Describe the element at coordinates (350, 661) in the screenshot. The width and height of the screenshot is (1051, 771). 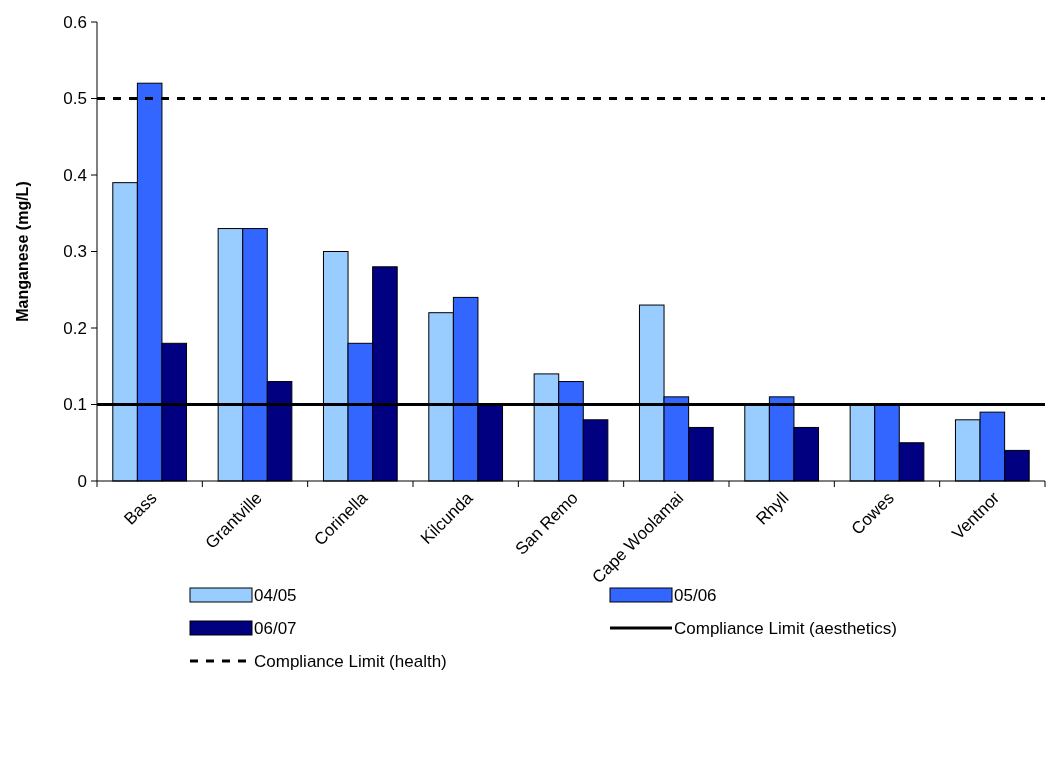
I see `legend-label: Compliance Limit (health)` at that location.